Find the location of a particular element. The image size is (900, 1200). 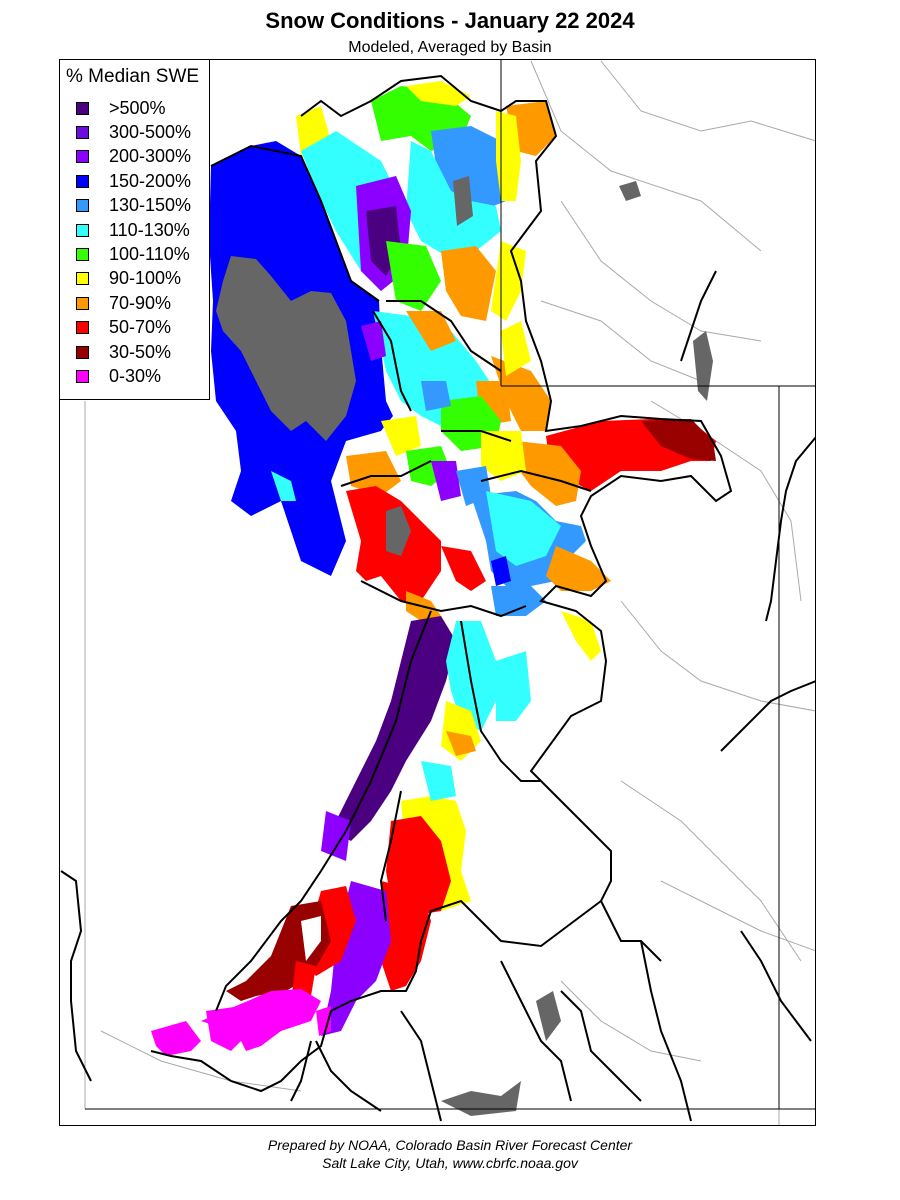

map-title: Snow Conditions - January 22 2024 is located at coordinates (450, 20).